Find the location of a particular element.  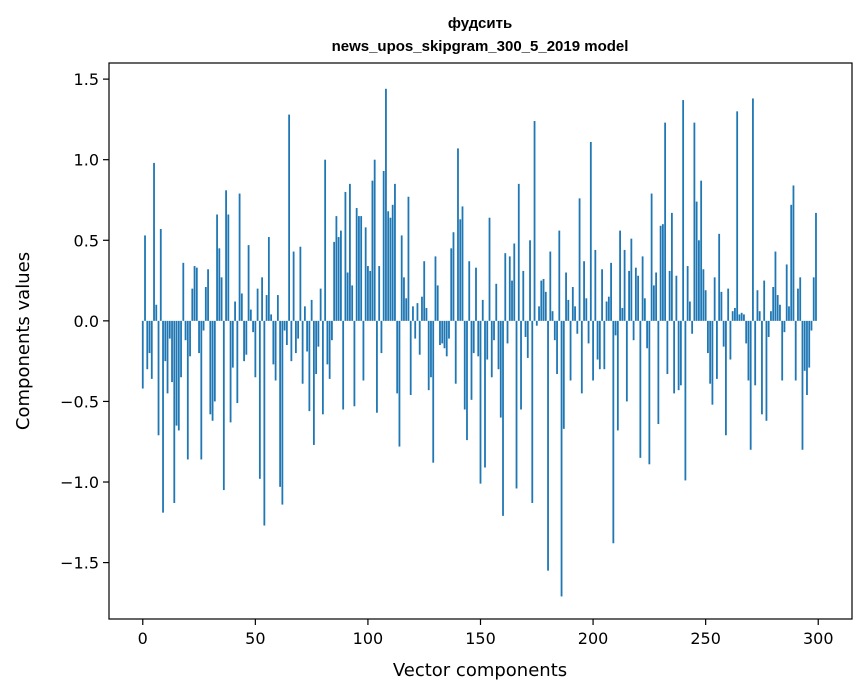

x-tick-label: 100 is located at coordinates (368, 638).